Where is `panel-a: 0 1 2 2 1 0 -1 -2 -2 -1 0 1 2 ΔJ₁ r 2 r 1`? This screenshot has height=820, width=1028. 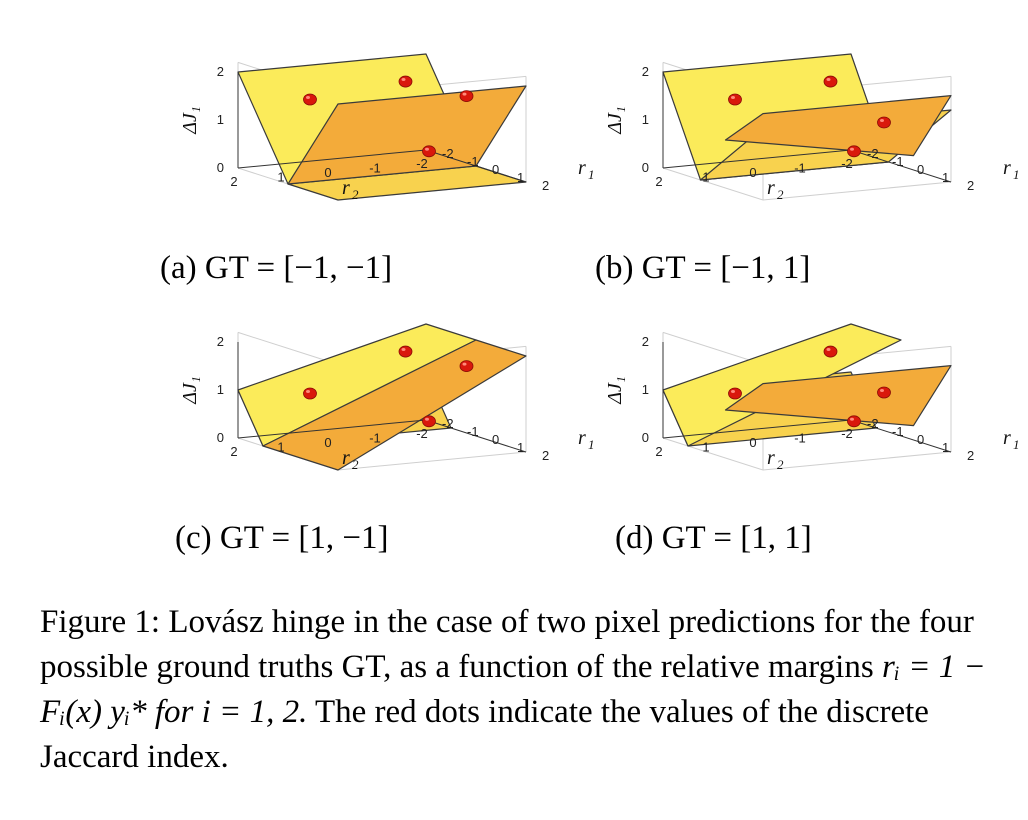
panel-a: 0 1 2 2 1 0 -1 -2 -2 -1 0 1 2 ΔJ₁ r 2 r 1 is located at coordinates (357, 130).